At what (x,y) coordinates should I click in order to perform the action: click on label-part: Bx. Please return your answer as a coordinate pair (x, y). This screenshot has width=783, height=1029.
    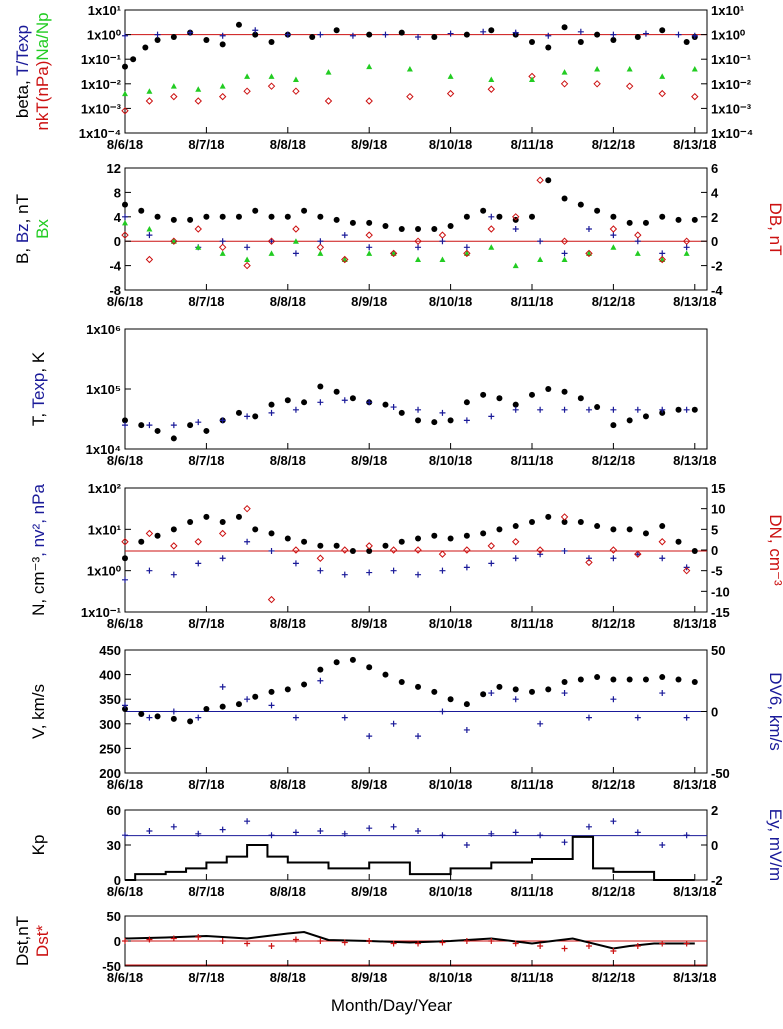
    Looking at the image, I should click on (42, 229).